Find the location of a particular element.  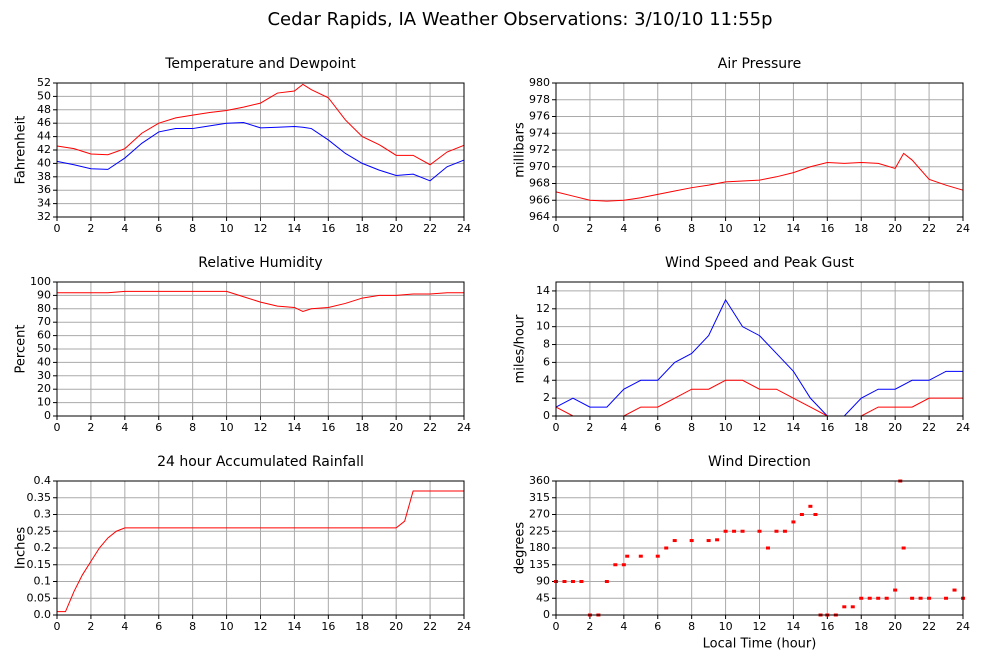

y-tick-label: 60 is located at coordinates (44, 335).